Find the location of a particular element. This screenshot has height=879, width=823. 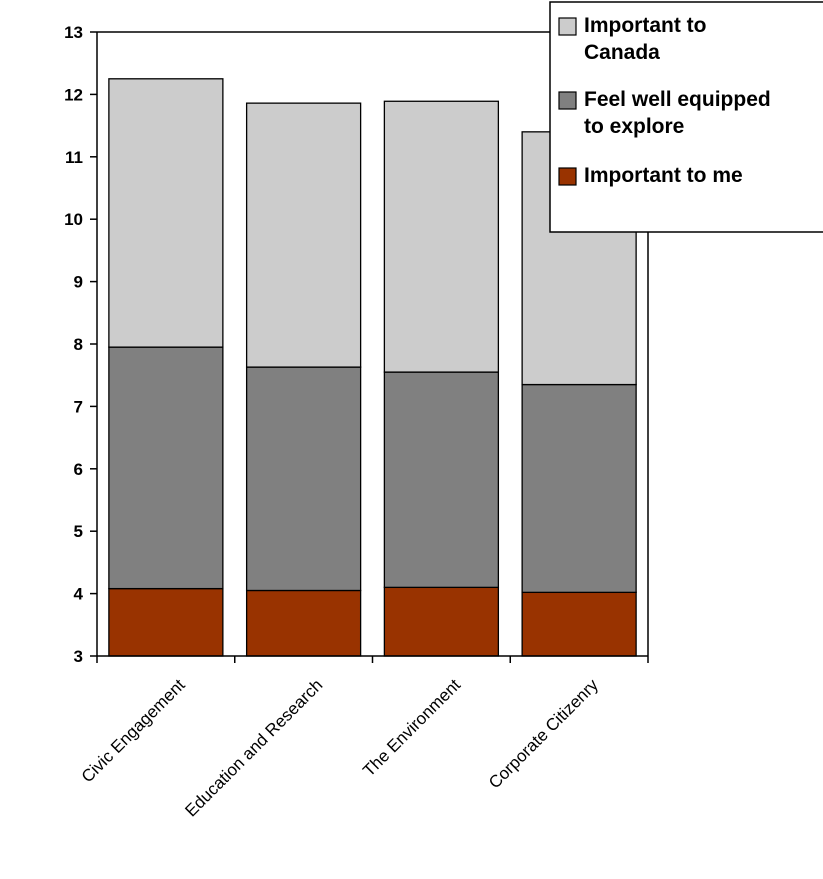

y-tick-label: 8 is located at coordinates (78, 344).